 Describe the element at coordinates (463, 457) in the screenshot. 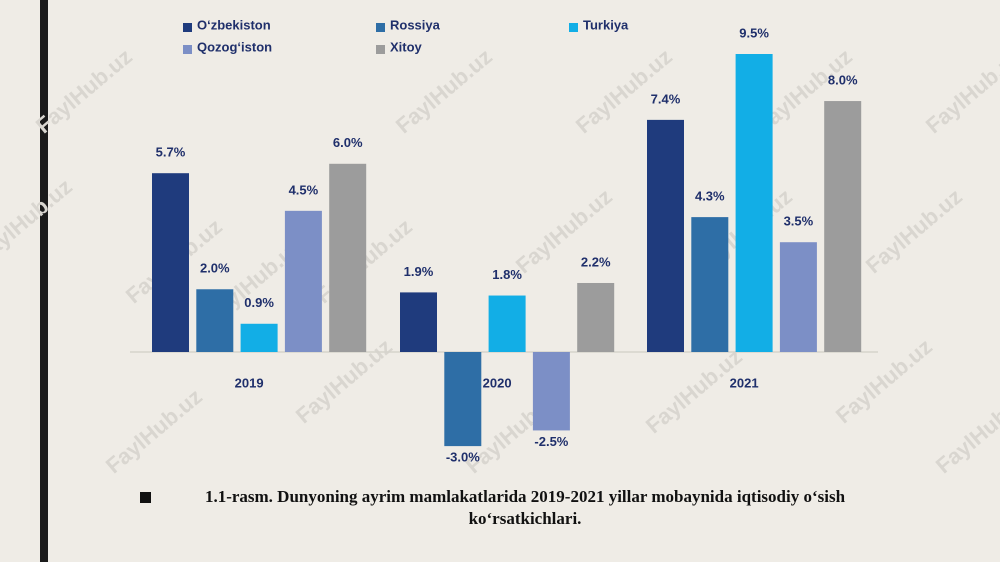

I see `value-label: -3.0%` at that location.